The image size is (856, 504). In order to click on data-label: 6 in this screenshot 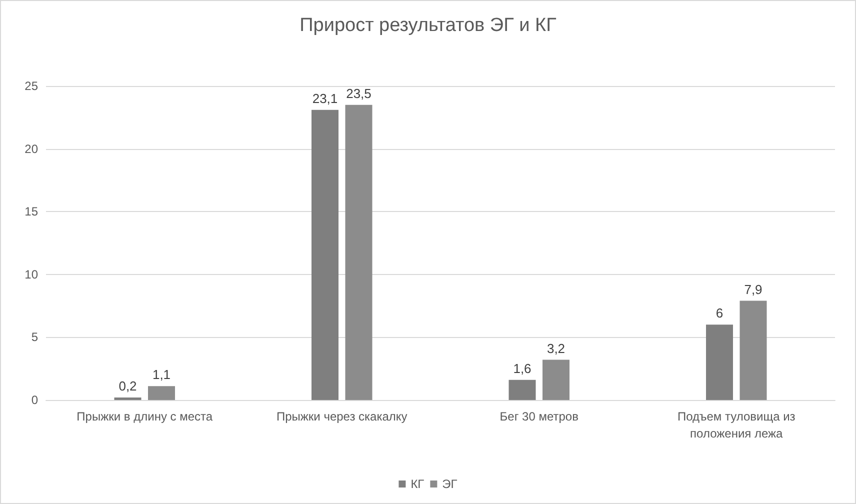, I will do `click(720, 313)`.